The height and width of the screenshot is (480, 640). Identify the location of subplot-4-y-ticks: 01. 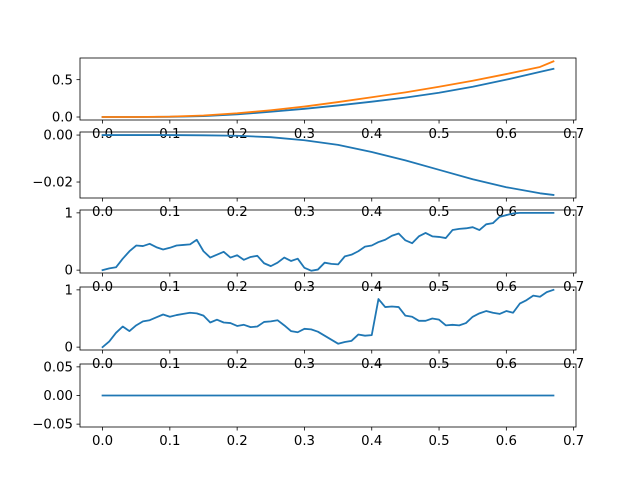
(72, 319).